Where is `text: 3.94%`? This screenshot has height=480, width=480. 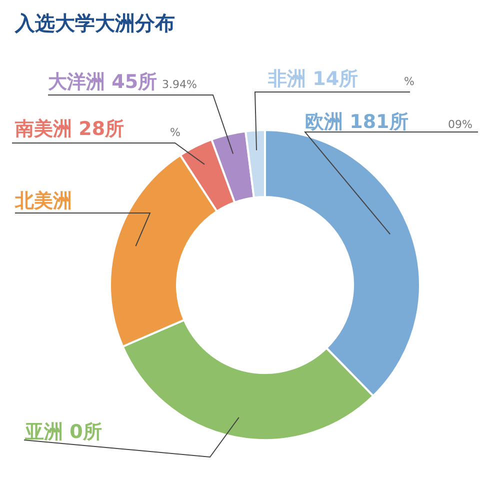 text: 3.94% is located at coordinates (179, 84).